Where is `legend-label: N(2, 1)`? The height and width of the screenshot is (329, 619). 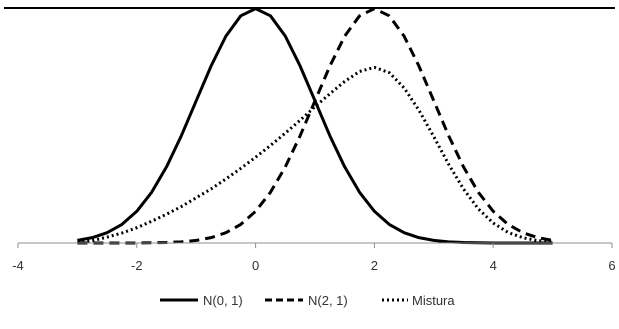
legend-label: N(2, 1) is located at coordinates (328, 300).